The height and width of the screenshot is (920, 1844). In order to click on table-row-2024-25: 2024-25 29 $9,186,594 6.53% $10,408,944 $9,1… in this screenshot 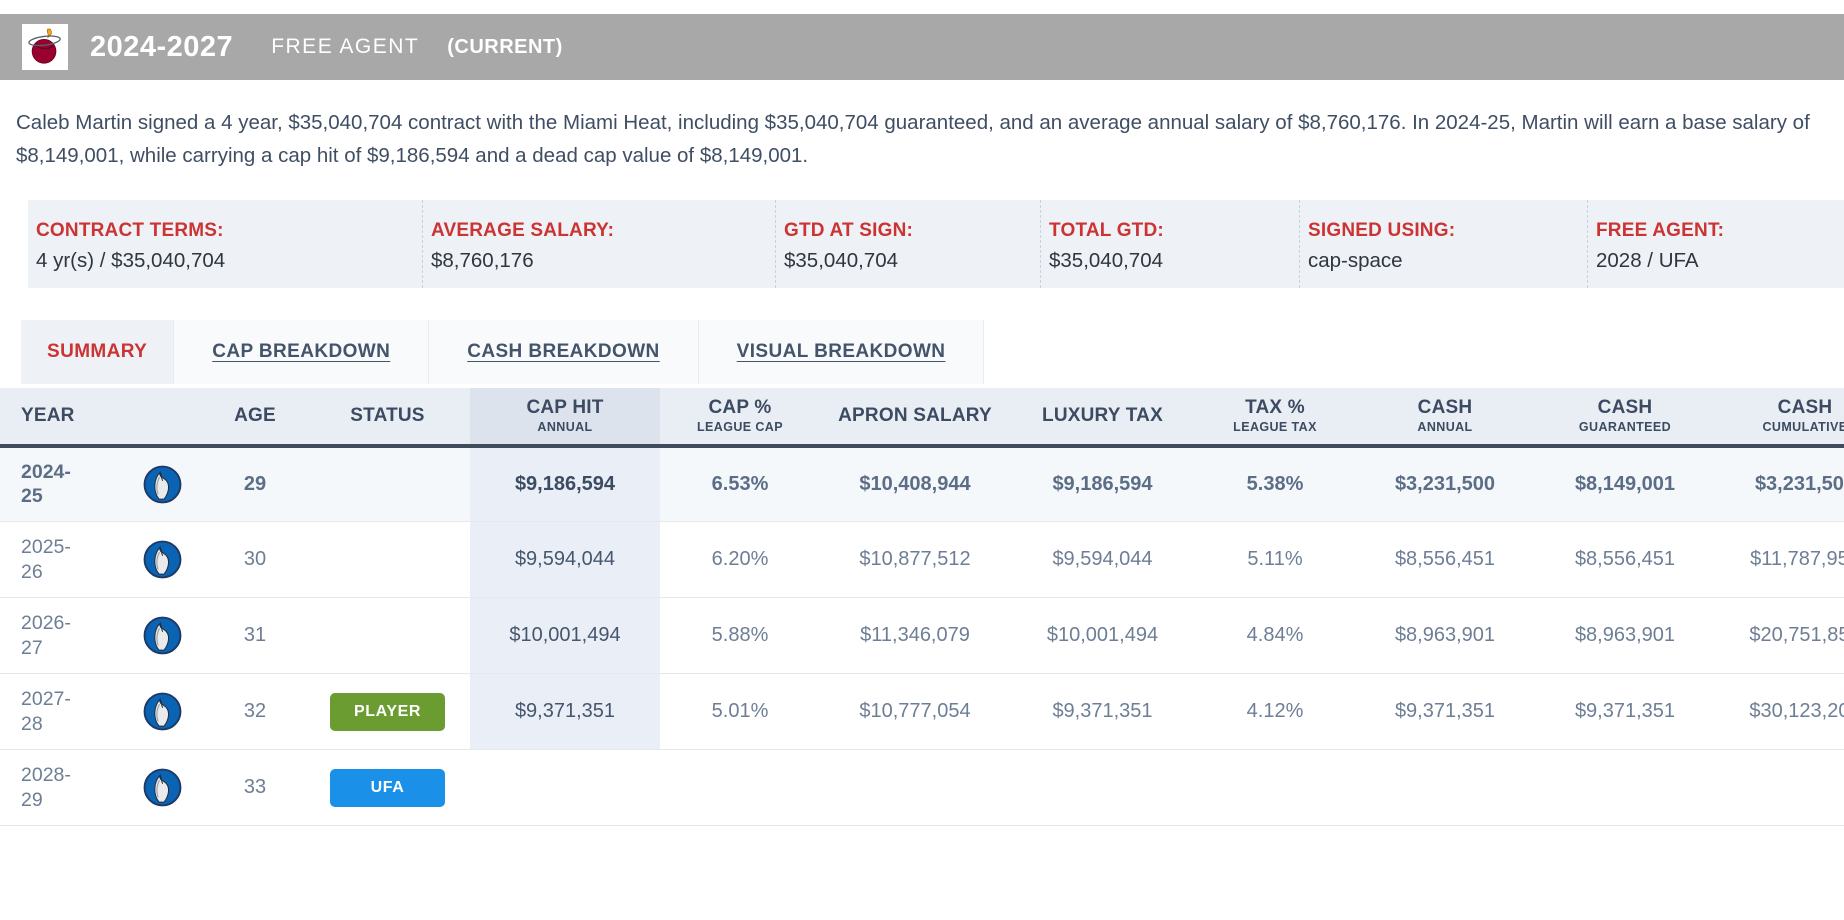, I will do `click(922, 483)`.